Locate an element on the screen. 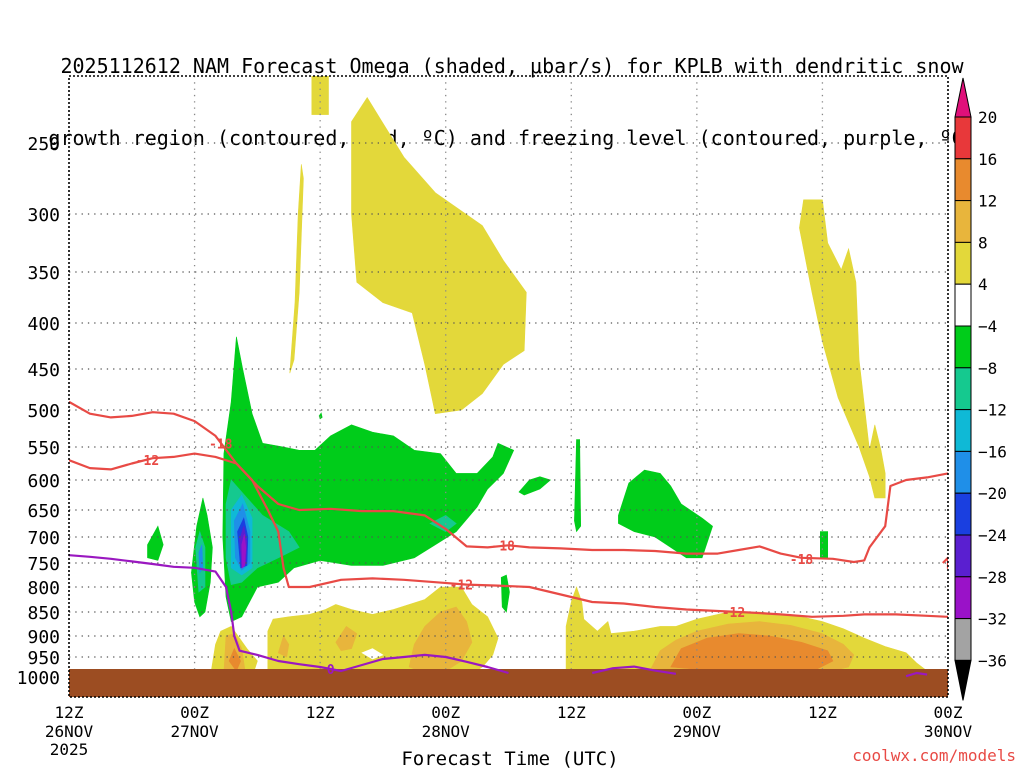 The height and width of the screenshot is (768, 1024). colorbar-tick-label: 8 is located at coordinates (983, 242).